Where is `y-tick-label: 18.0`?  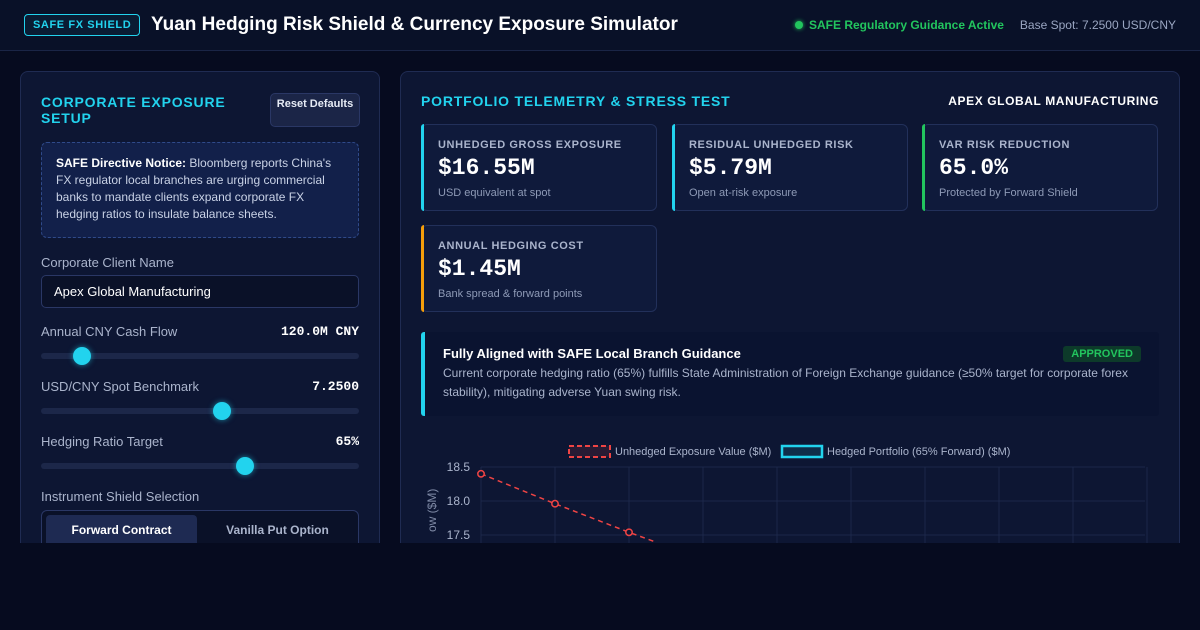 y-tick-label: 18.0 is located at coordinates (459, 501).